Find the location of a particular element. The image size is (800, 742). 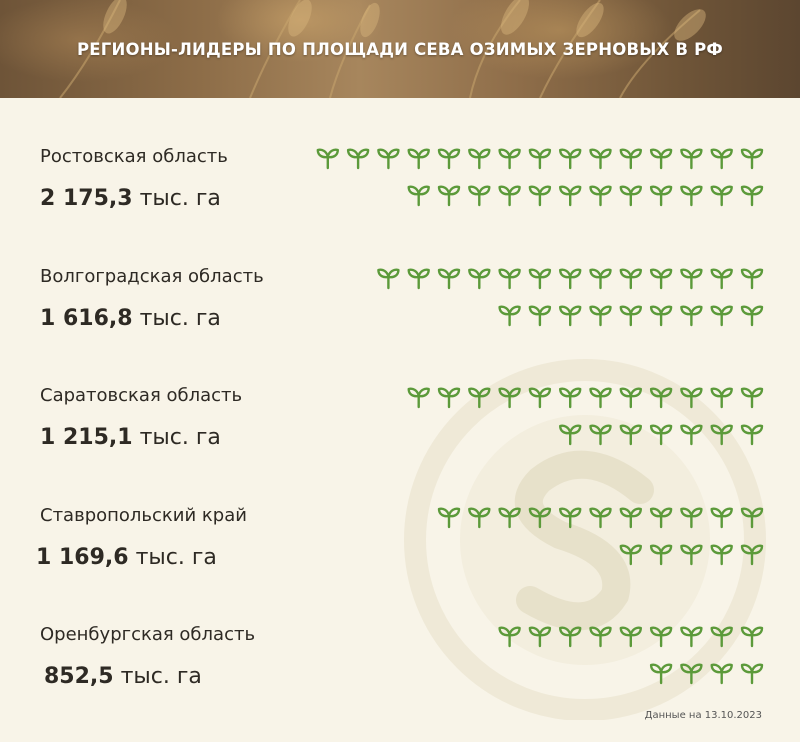

region-label-3: Ставропольский край is located at coordinates (143, 515).